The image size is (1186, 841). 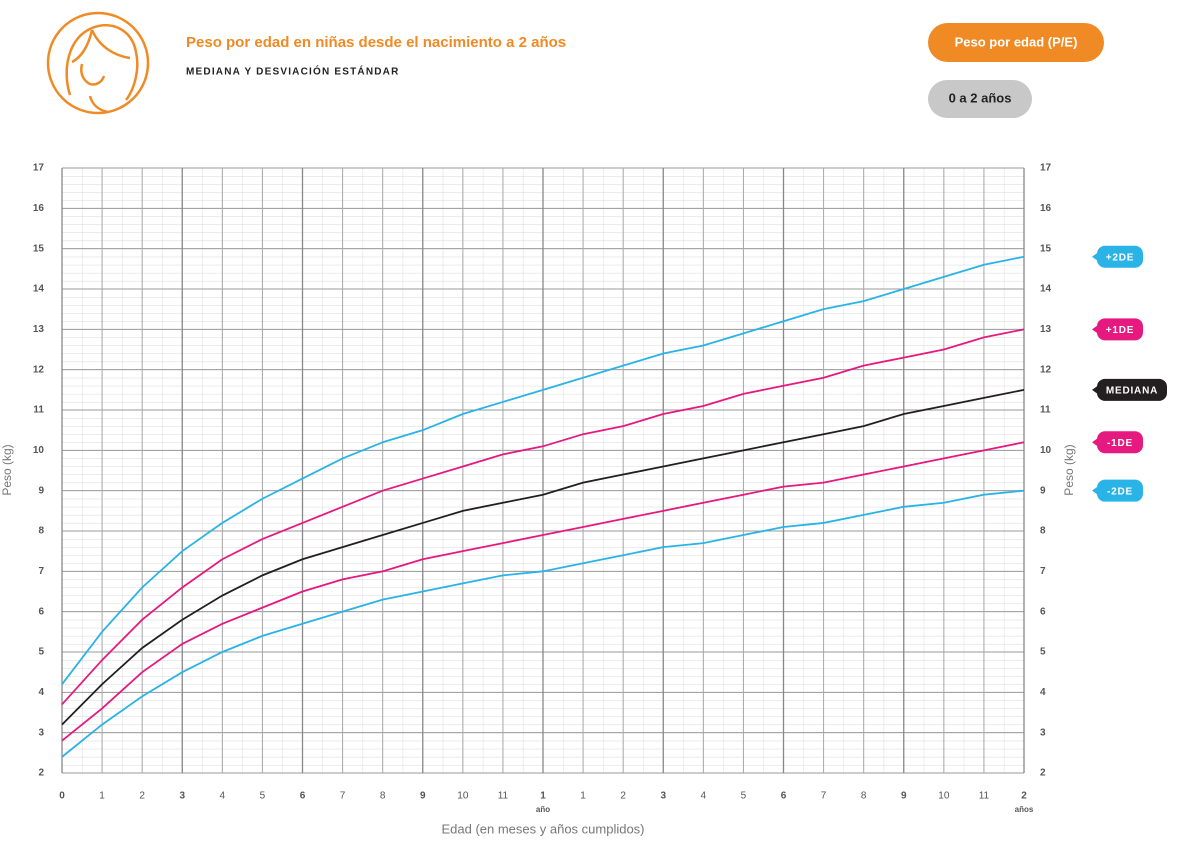 I want to click on legend-label: -2DE, so click(x=1120, y=491).